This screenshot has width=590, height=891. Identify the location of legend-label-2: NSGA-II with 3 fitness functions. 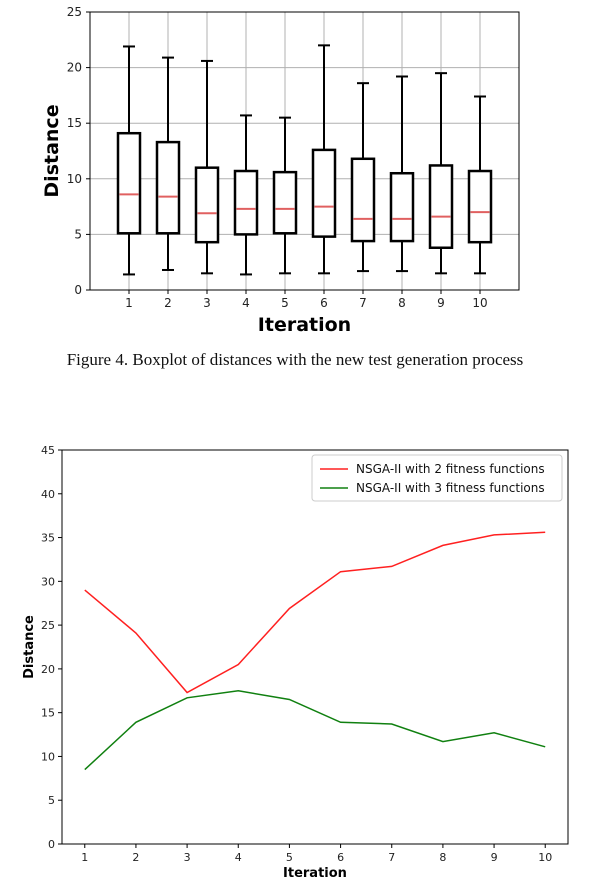
(450, 488).